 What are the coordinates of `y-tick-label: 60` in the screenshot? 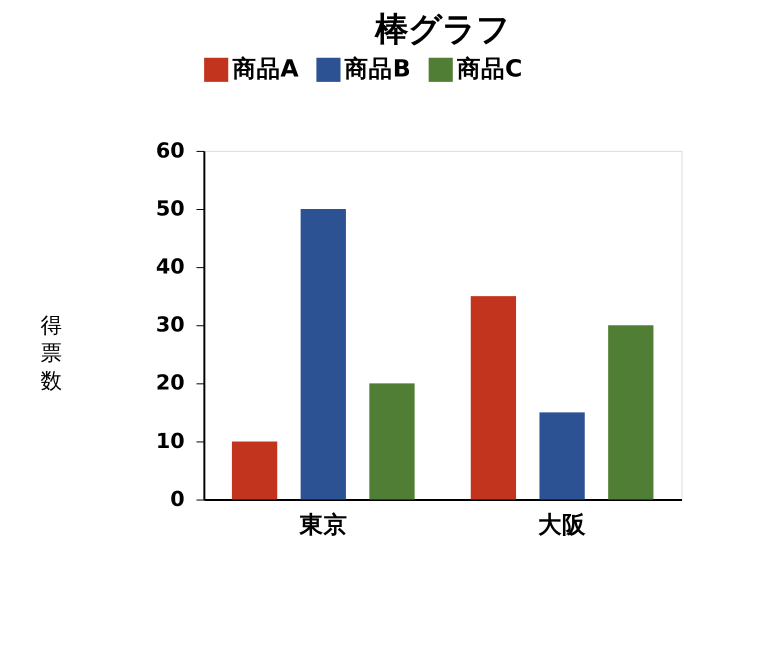 It's located at (170, 150).